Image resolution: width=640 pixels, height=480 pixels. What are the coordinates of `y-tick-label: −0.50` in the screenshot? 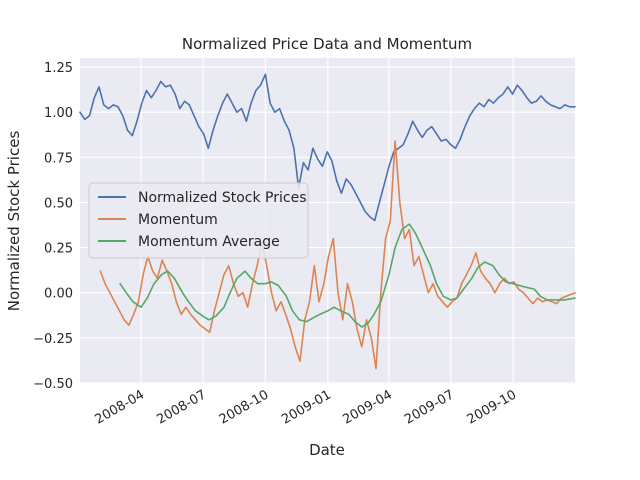 It's located at (53, 384).